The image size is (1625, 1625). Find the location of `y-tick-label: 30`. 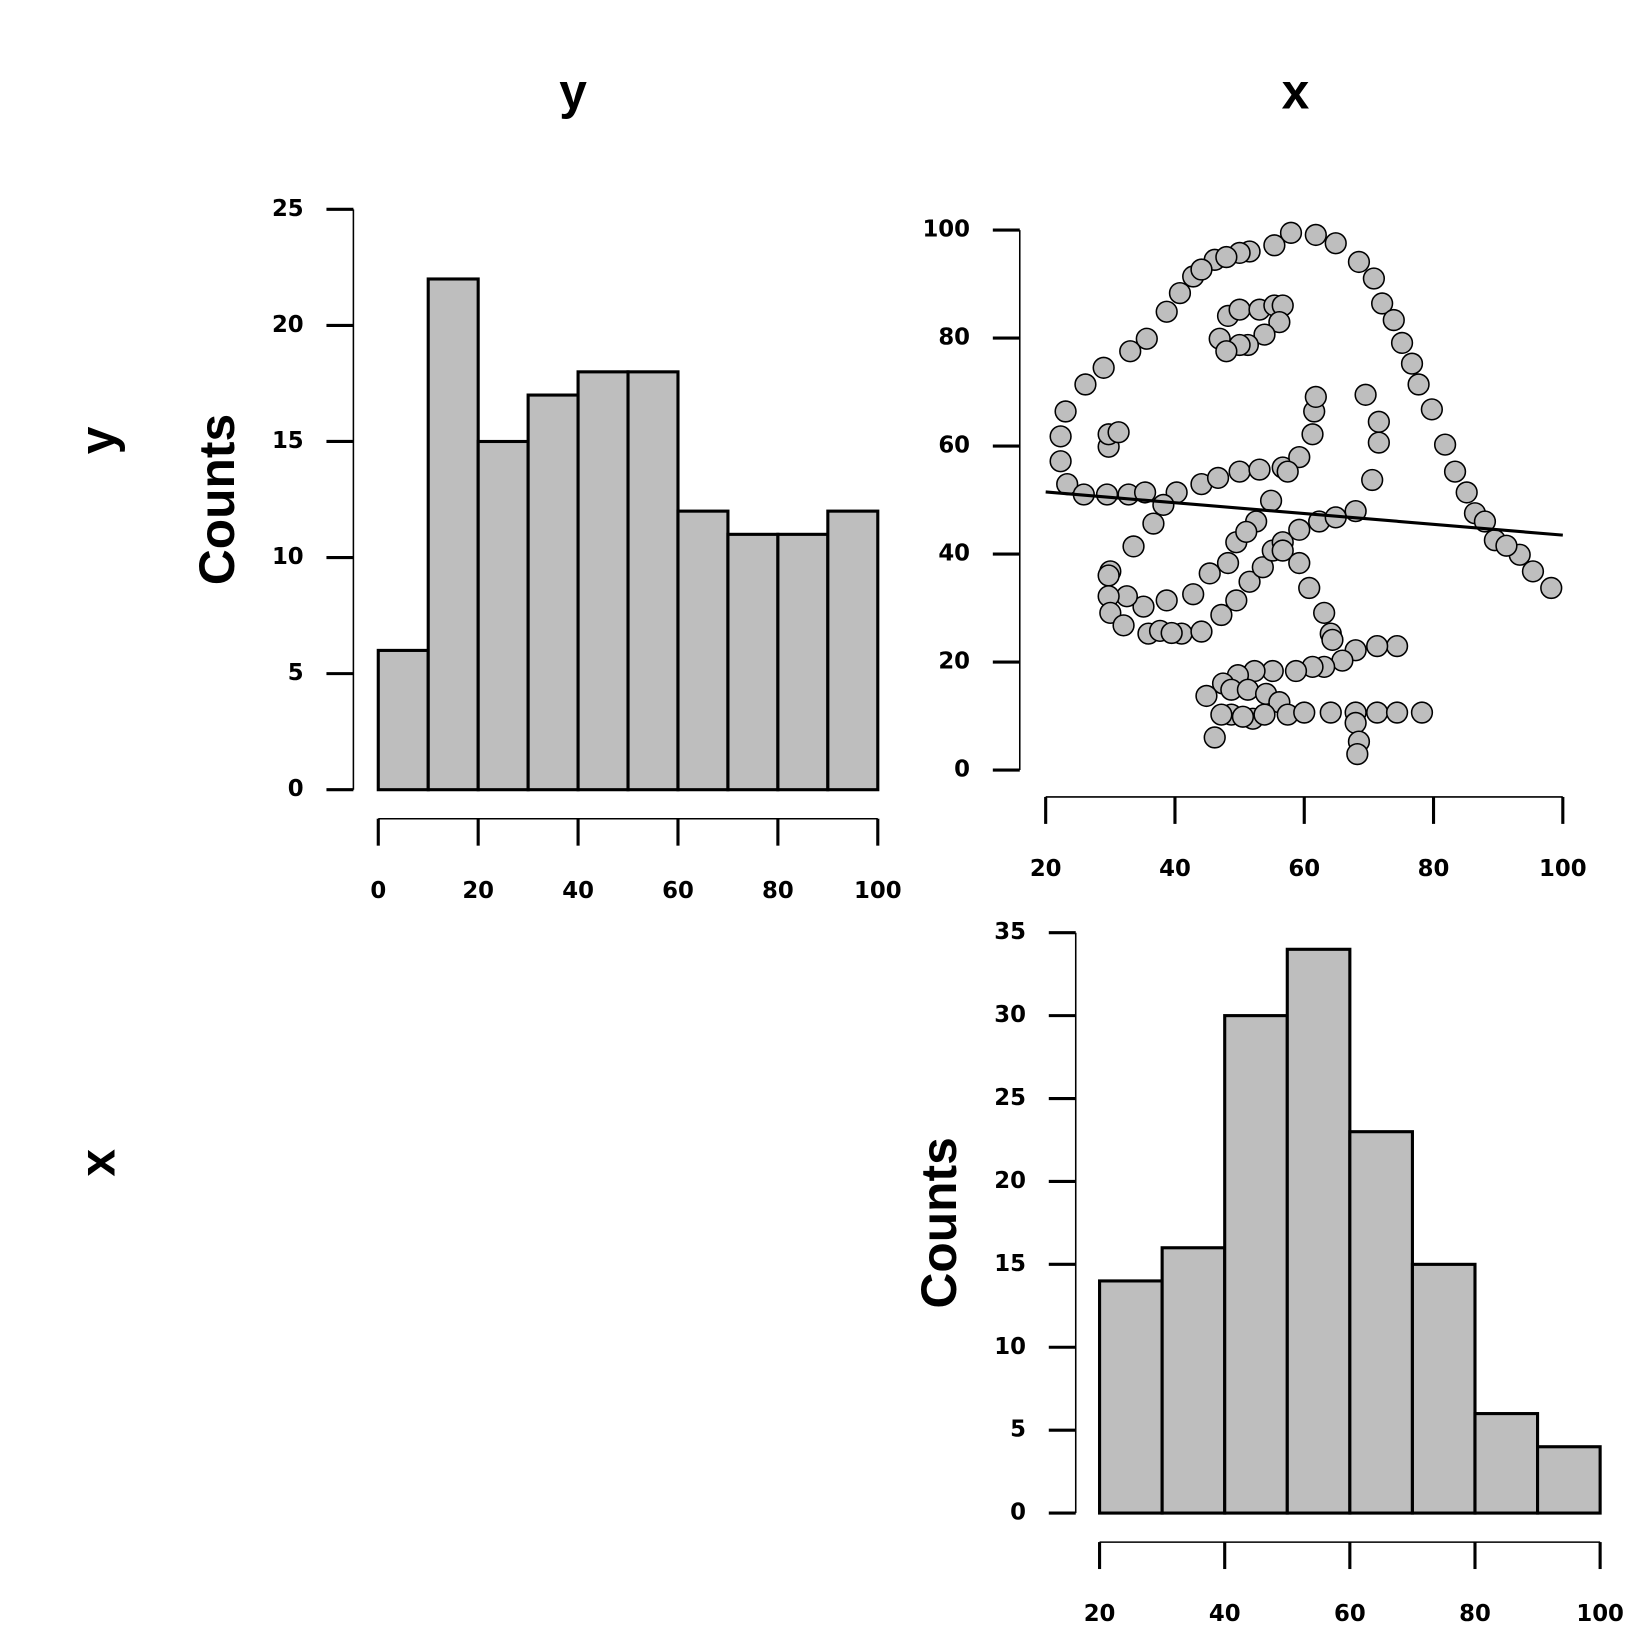

y-tick-label: 30 is located at coordinates (1010, 1015).